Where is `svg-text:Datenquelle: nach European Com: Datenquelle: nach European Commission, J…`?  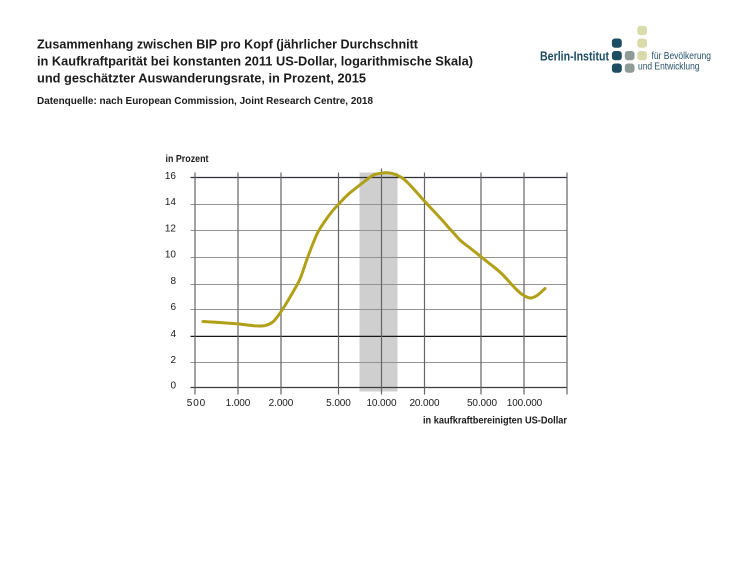
svg-text:Datenquelle: nach European Com: Datenquelle: nach European Commission, J… is located at coordinates (205, 101).